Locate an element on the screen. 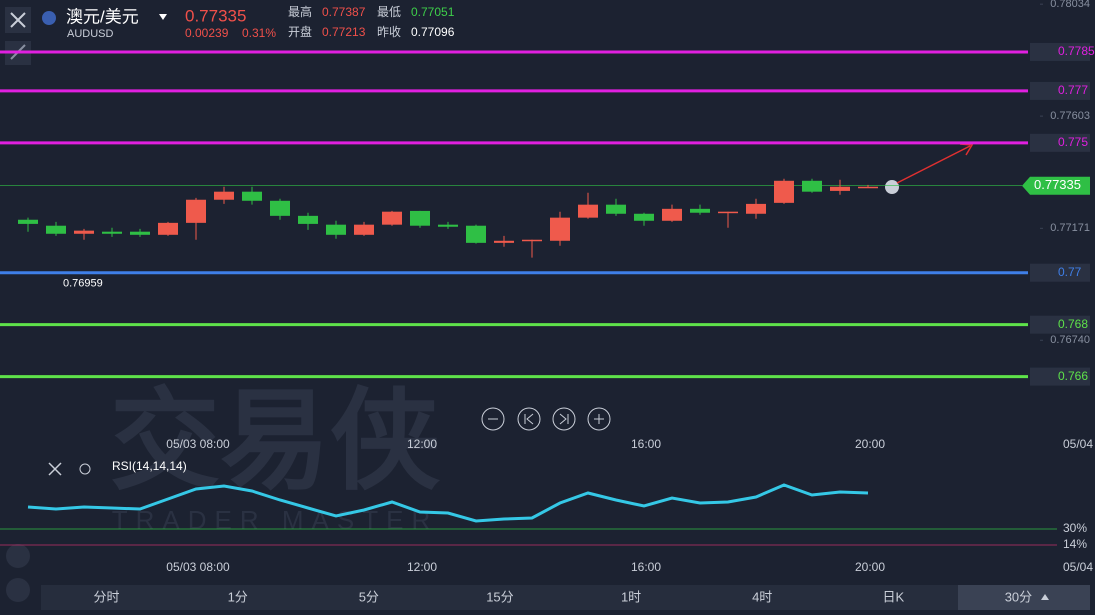 Image resolution: width=1095 pixels, height=615 pixels. level-label: 0.768 is located at coordinates (1073, 324).